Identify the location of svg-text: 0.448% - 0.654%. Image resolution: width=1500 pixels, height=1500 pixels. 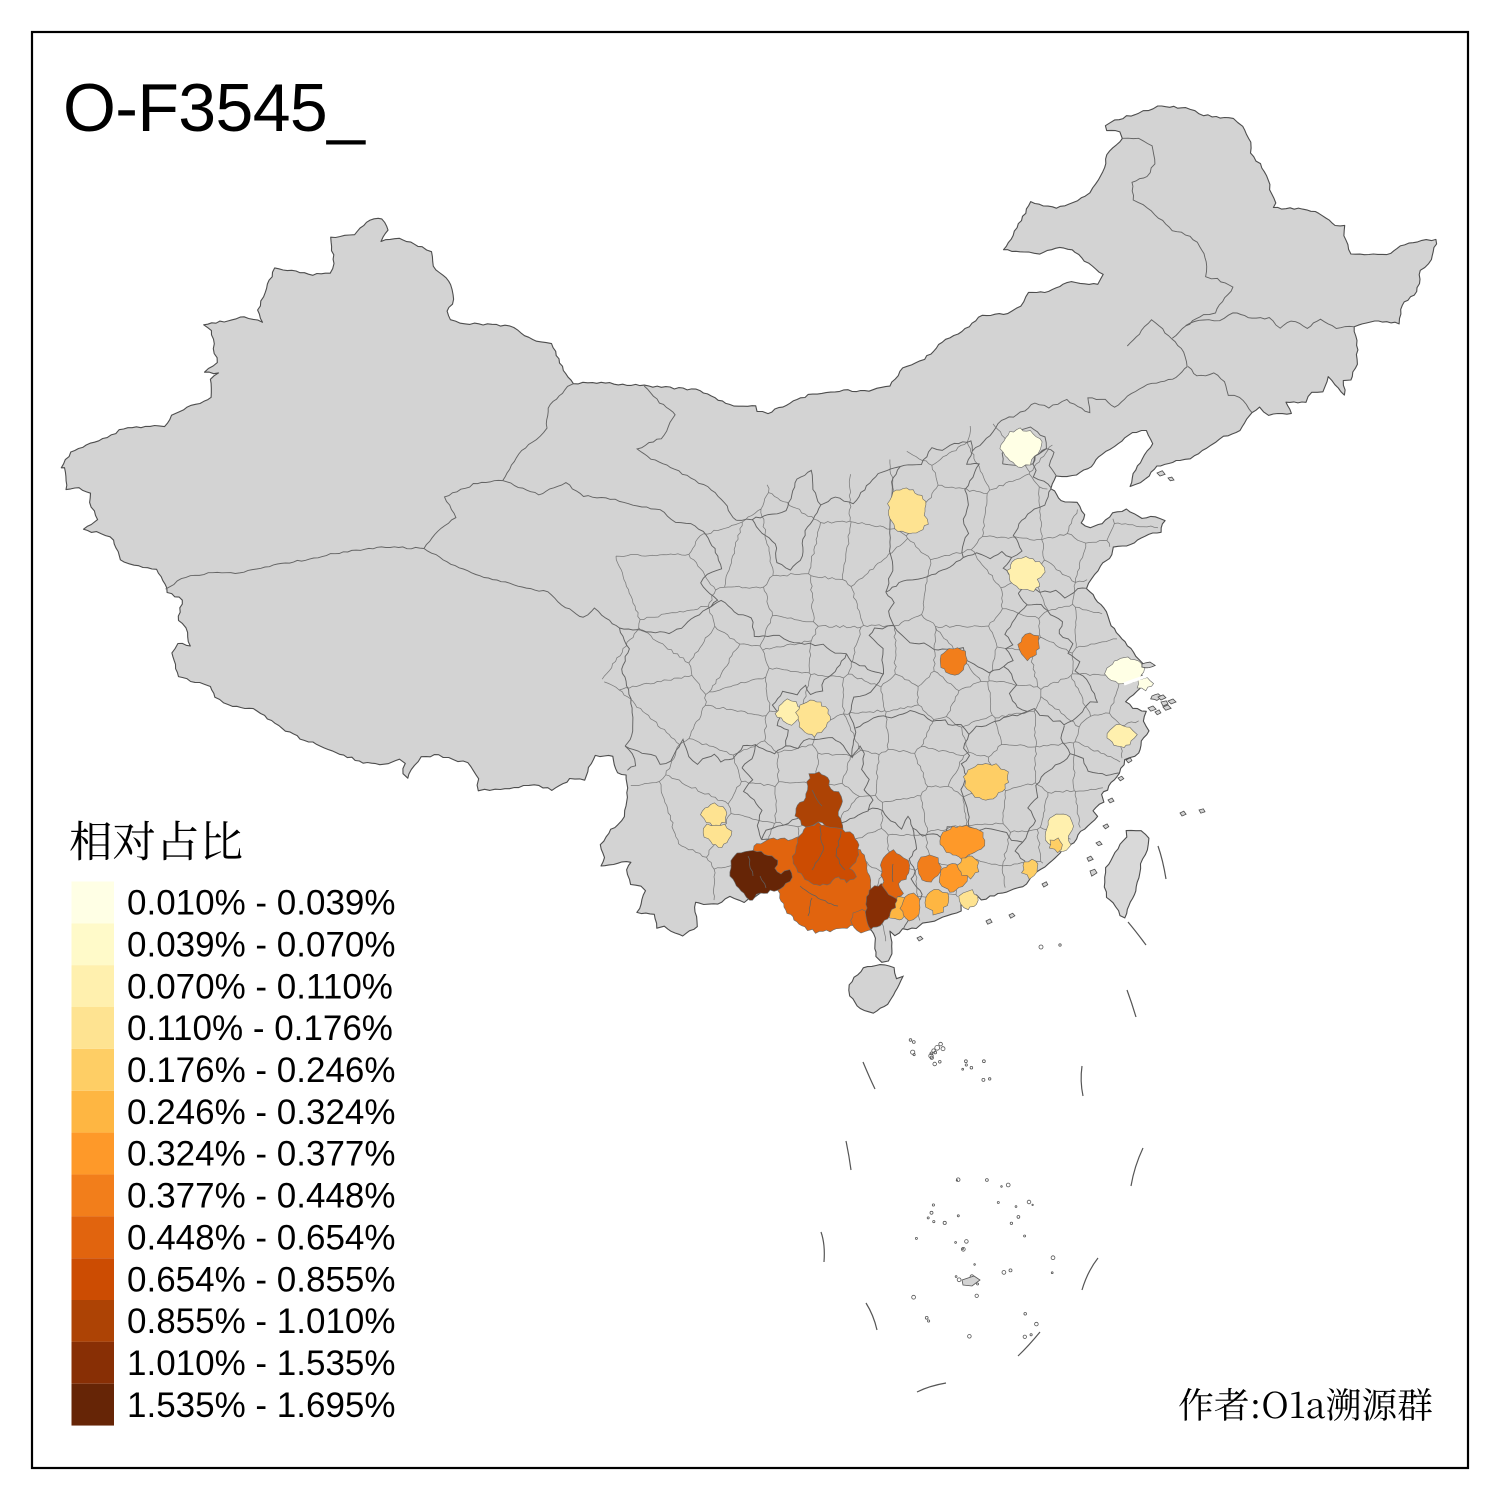
(261, 1237).